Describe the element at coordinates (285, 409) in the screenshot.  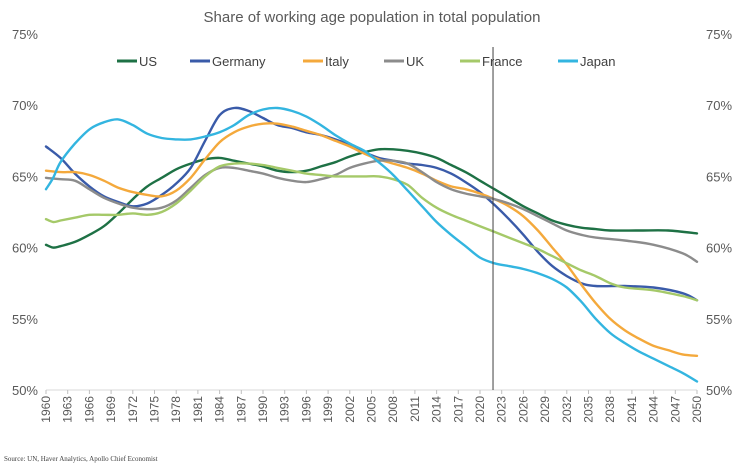
I see `x-tick-label: 1993` at that location.